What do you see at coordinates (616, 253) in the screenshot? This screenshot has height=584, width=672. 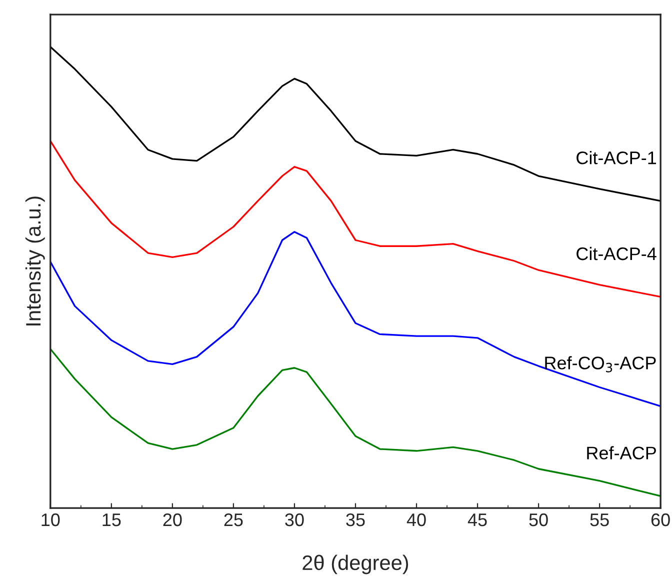 I see `series-label: Cit-ACP-4` at bounding box center [616, 253].